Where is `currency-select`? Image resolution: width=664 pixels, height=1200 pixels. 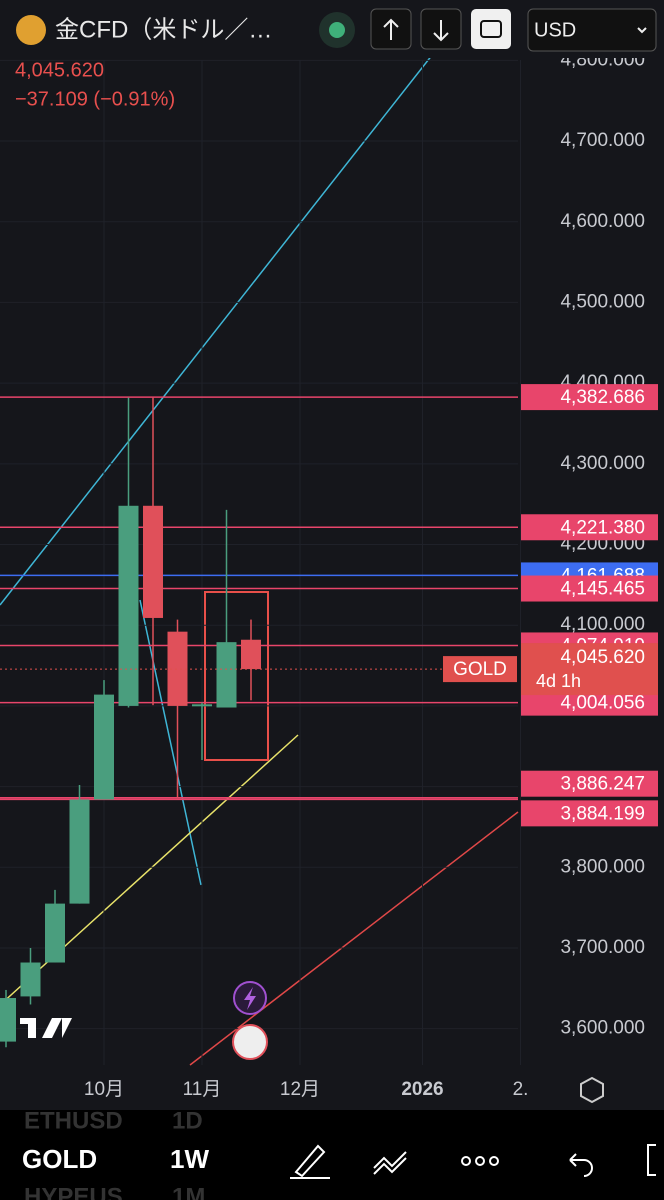 currency-select is located at coordinates (592, 30).